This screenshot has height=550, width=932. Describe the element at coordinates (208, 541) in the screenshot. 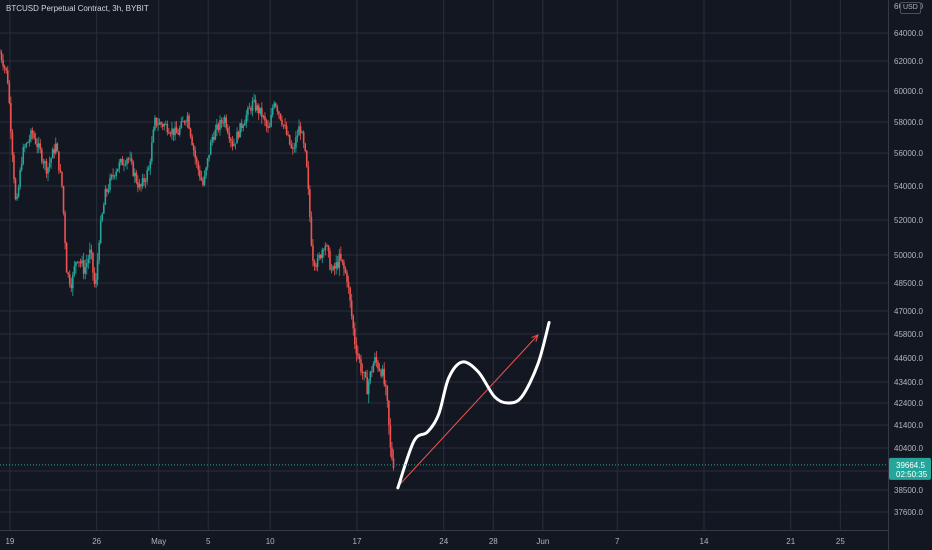

I see `time-tick-label: 5` at that location.